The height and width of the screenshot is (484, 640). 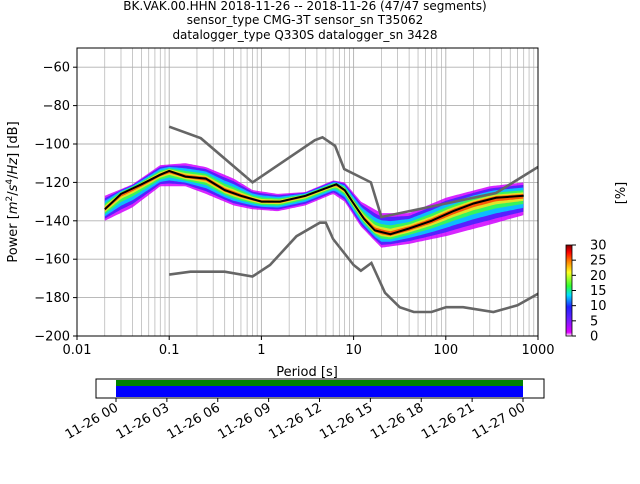 I want to click on chart-title-line-2: sensor_type CMG-3T sensor_sn T35062, so click(x=305, y=20).